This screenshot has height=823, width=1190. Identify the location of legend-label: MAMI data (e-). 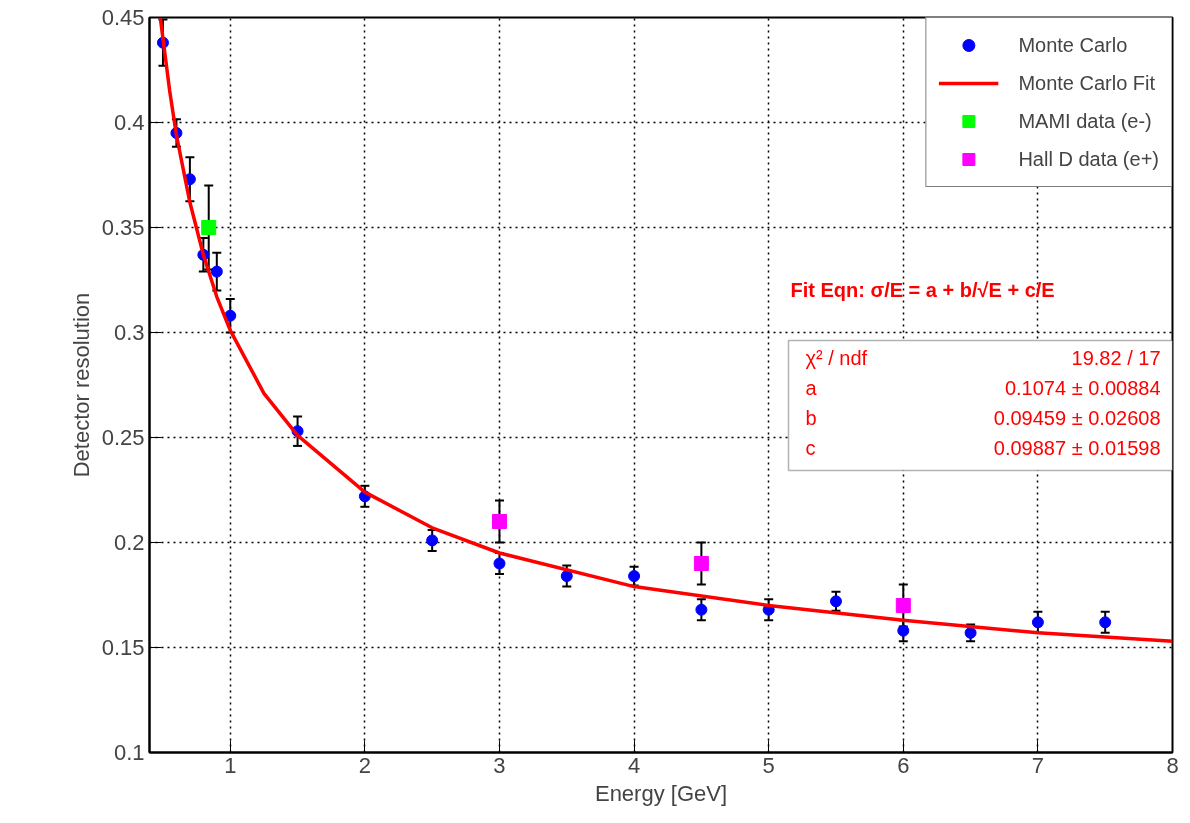
(1085, 121).